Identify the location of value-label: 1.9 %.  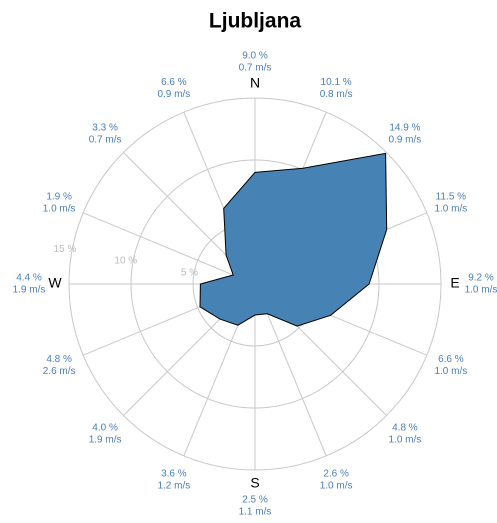
(59, 197).